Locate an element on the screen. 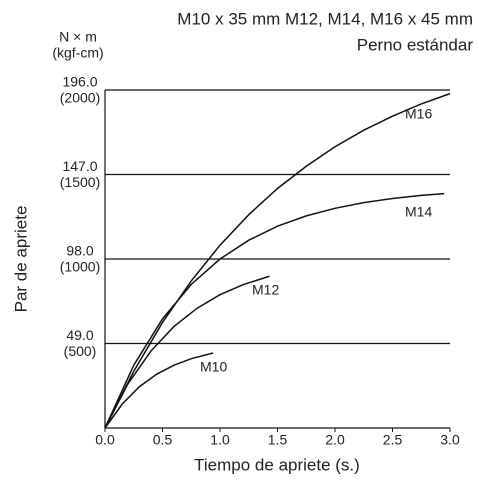  chart-subtitle: Perno estándar is located at coordinates (415, 44).